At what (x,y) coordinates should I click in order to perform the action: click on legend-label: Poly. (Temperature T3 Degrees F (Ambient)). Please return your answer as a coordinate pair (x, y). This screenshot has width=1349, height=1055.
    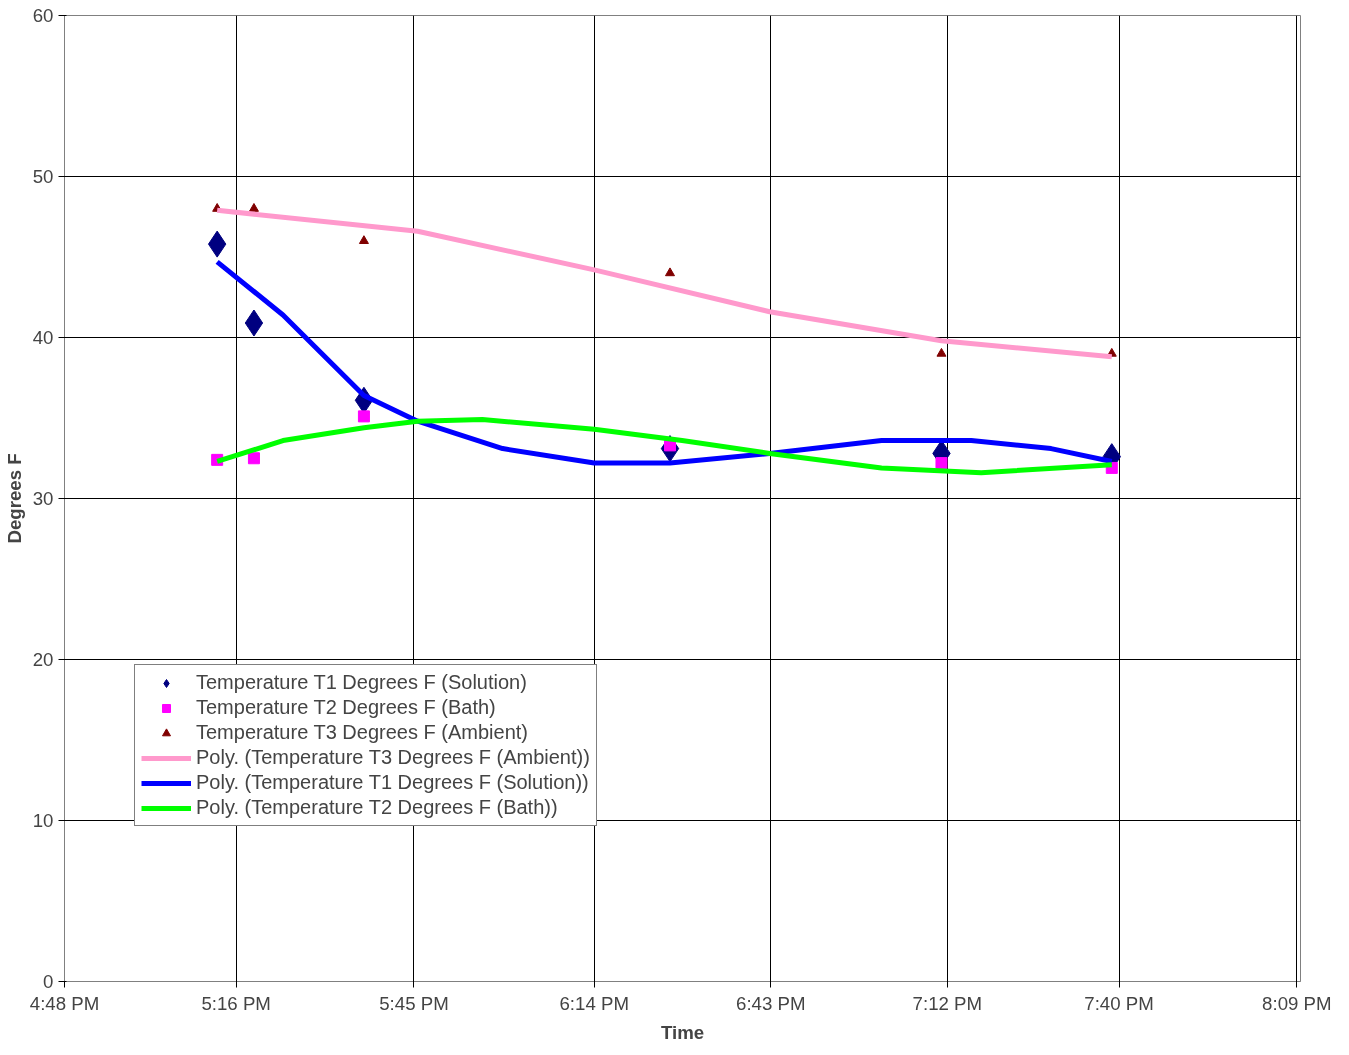
    Looking at the image, I should click on (393, 757).